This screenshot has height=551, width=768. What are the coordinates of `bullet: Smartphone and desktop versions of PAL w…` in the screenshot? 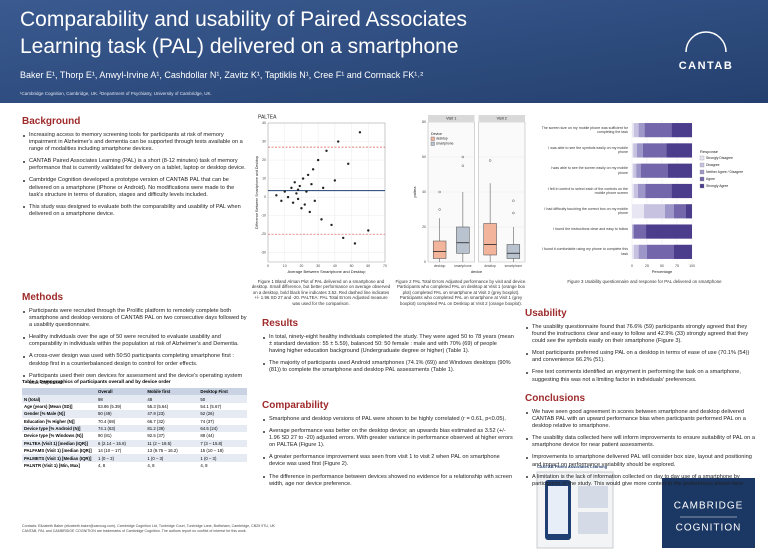 It's located at (388, 419).